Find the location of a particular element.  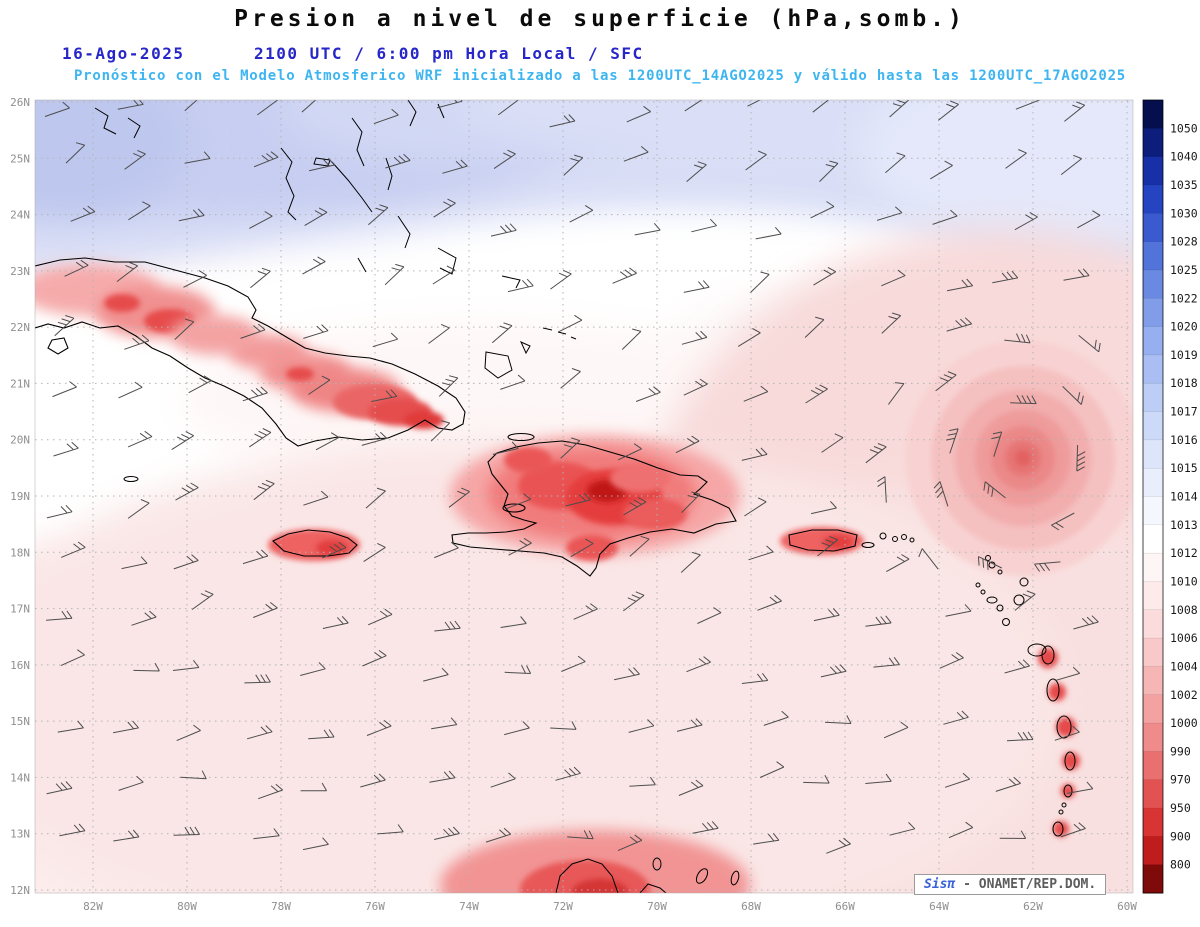

hispaniola-low-pressure-shading is located at coordinates (595, 498).